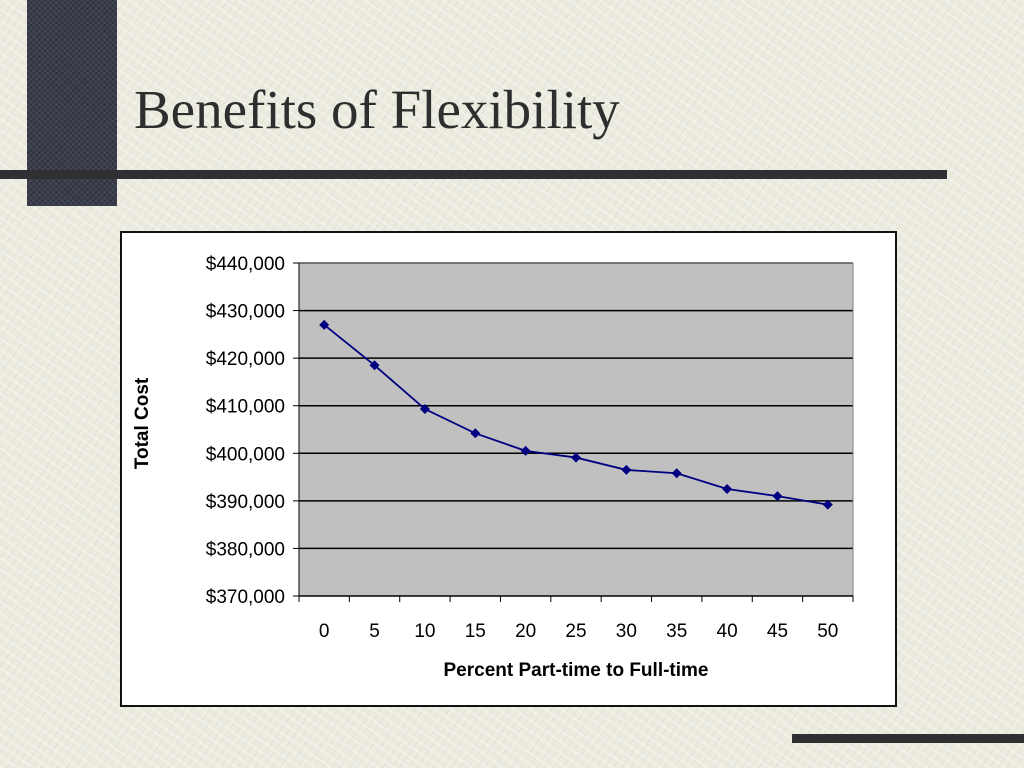  Describe the element at coordinates (676, 631) in the screenshot. I see `x-tick-label: 35` at that location.